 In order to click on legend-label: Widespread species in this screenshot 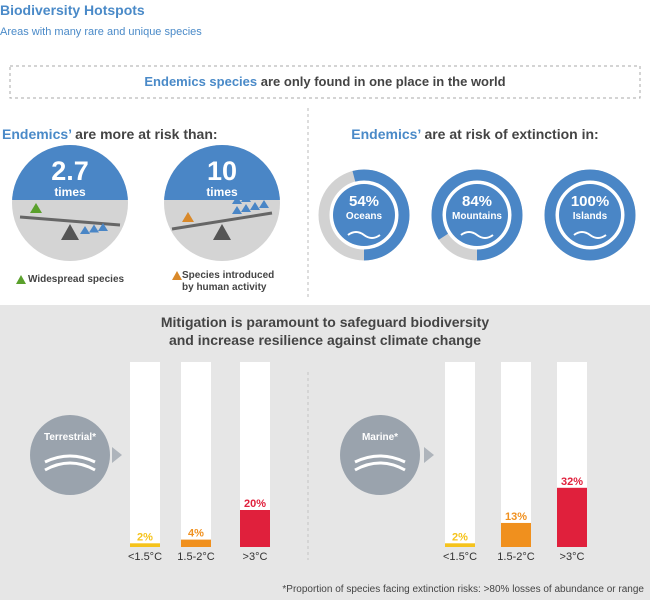, I will do `click(76, 279)`.